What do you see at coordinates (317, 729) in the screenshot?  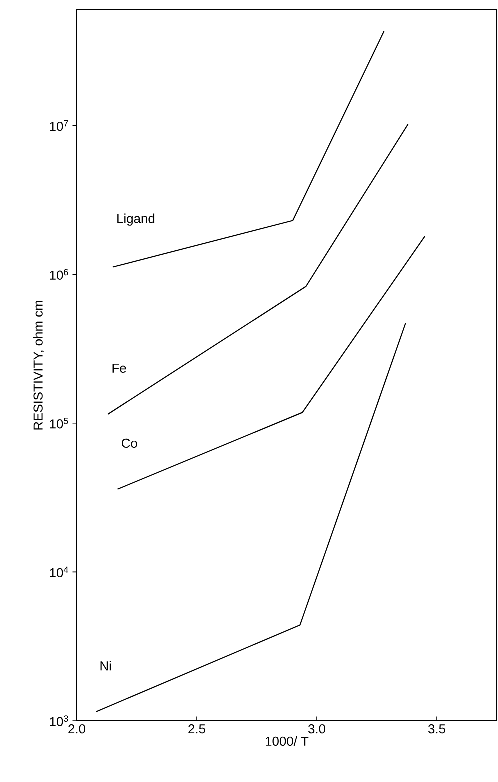 I see `x-tick-label: 3.0` at bounding box center [317, 729].